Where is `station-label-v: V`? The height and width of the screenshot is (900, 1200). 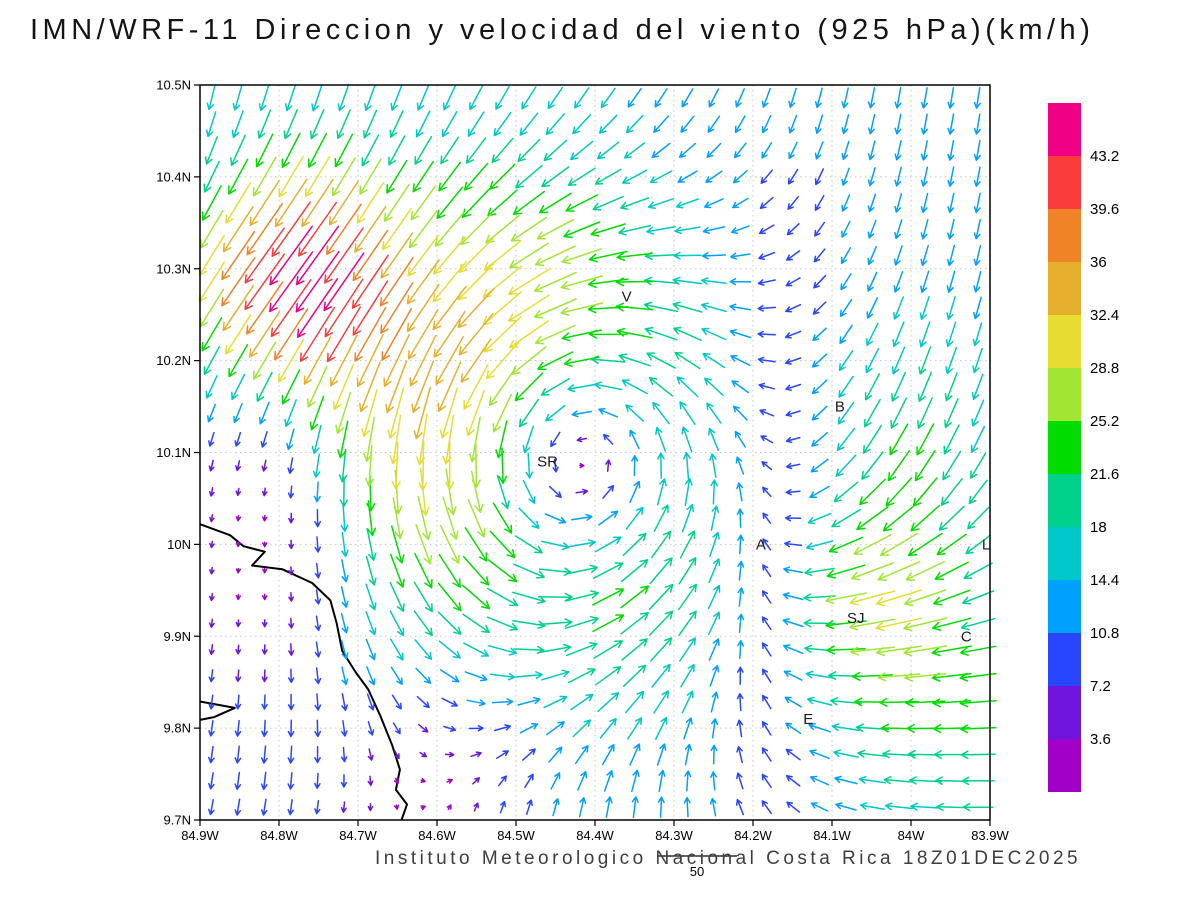 station-label-v: V is located at coordinates (627, 296).